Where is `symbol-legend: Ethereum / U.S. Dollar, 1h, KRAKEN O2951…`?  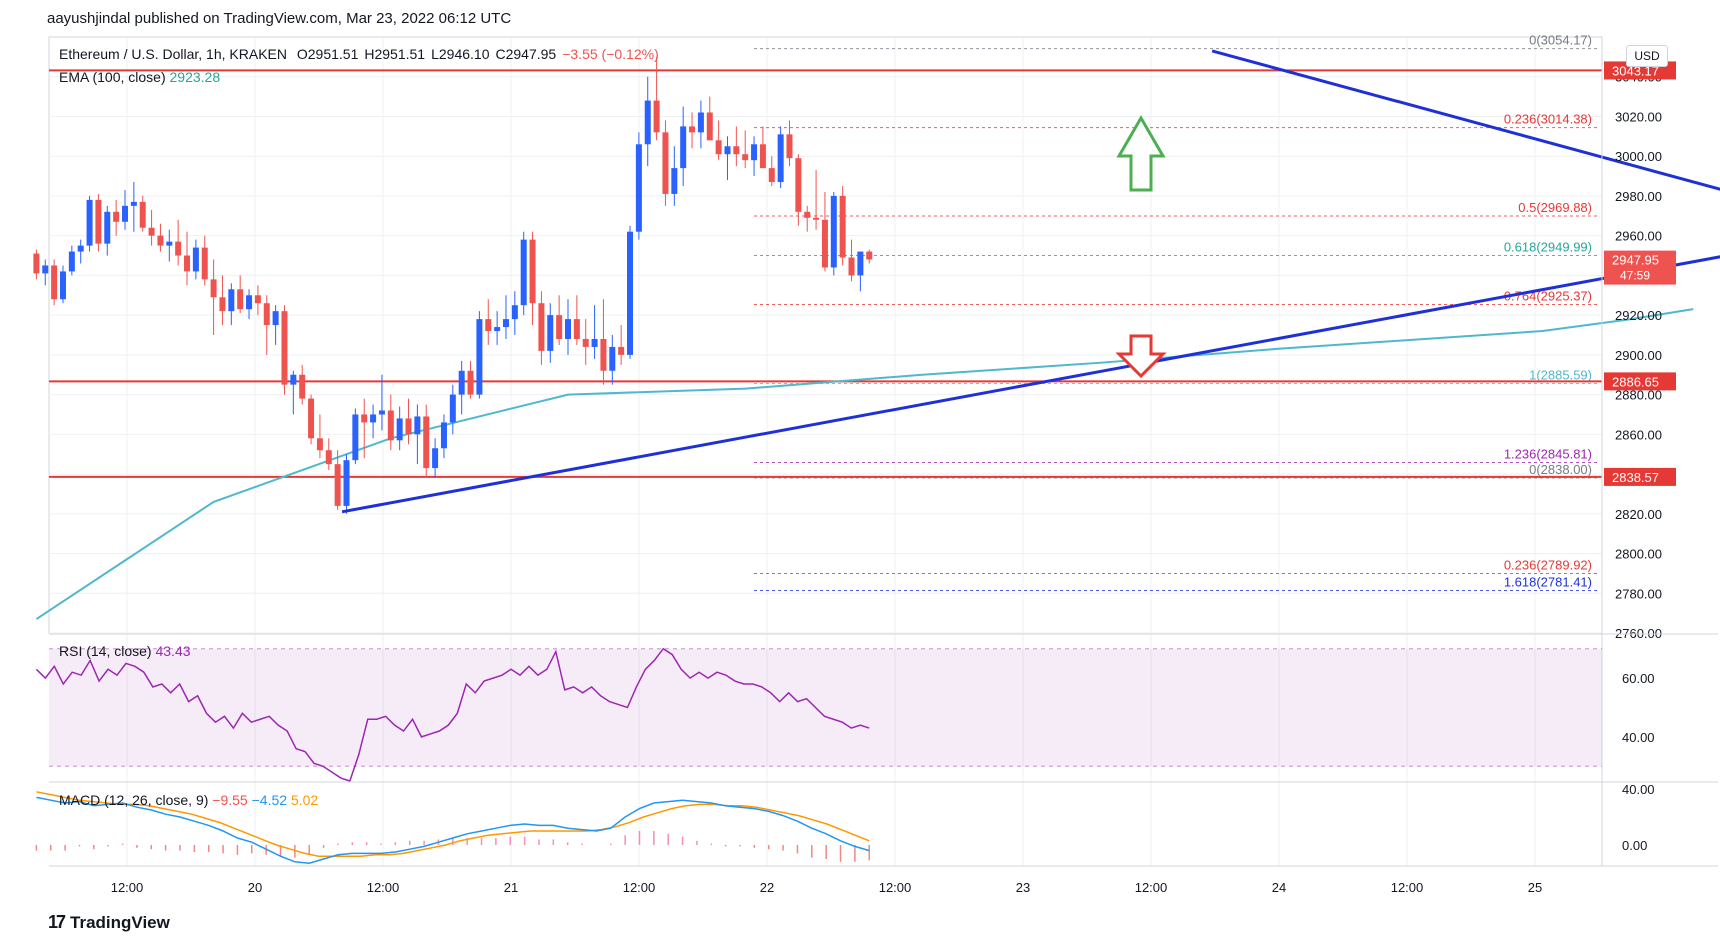 symbol-legend: Ethereum / U.S. Dollar, 1h, KRAKEN O2951… is located at coordinates (362, 54).